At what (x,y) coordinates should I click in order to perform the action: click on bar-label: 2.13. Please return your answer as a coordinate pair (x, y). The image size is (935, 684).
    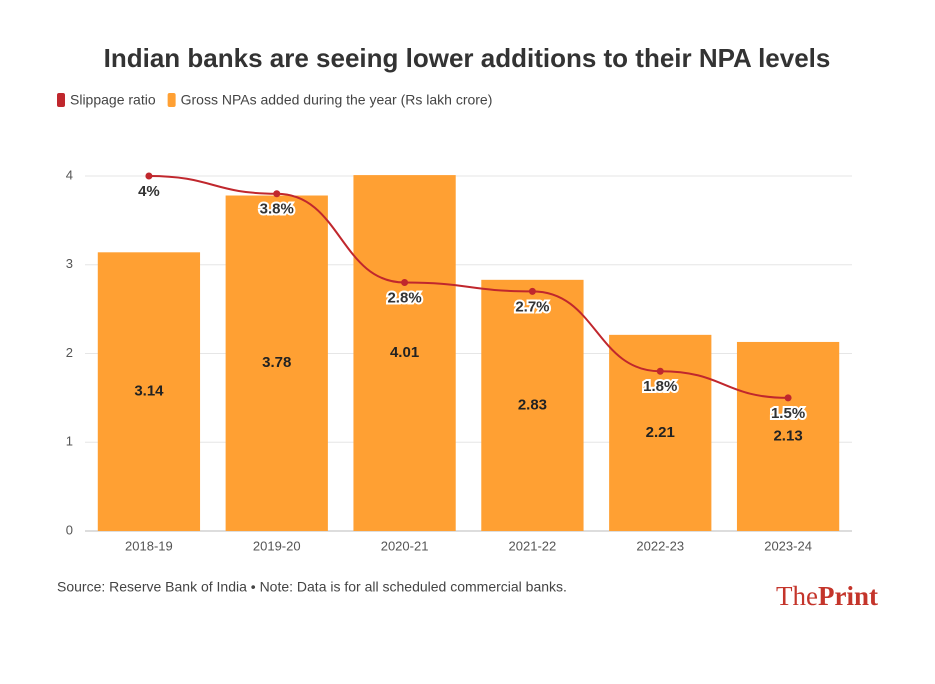
    Looking at the image, I should click on (787, 435).